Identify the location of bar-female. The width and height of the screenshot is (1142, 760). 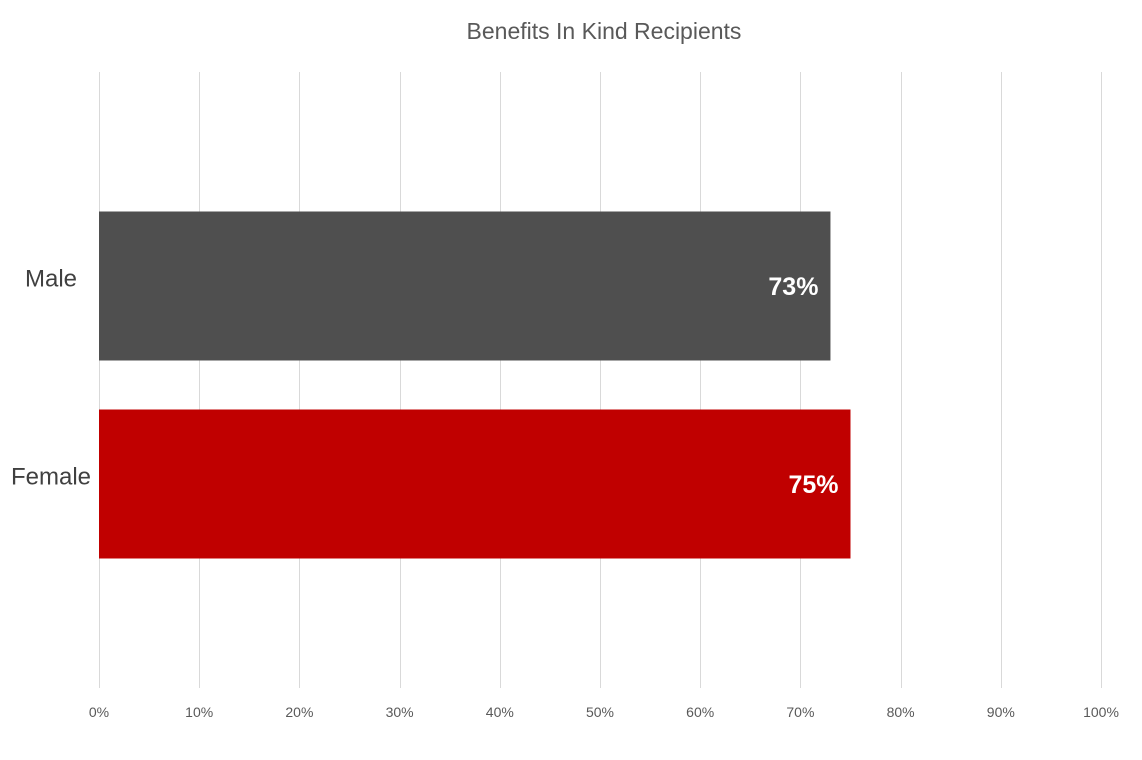
(475, 484).